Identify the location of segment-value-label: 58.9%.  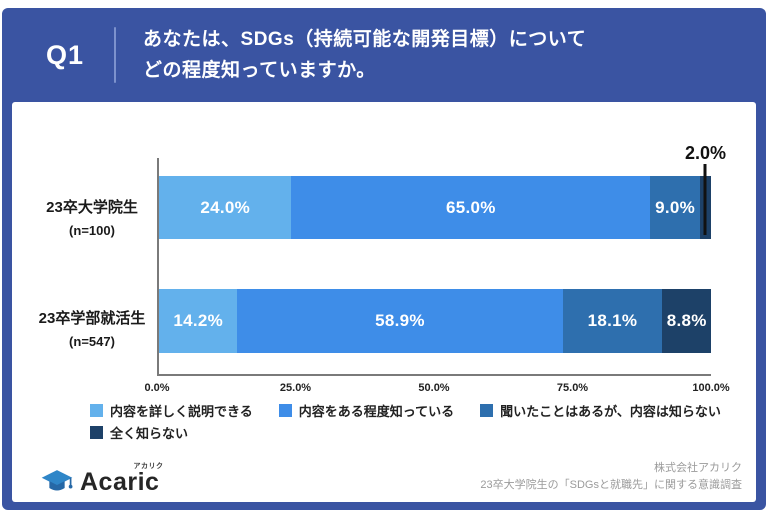
(400, 320).